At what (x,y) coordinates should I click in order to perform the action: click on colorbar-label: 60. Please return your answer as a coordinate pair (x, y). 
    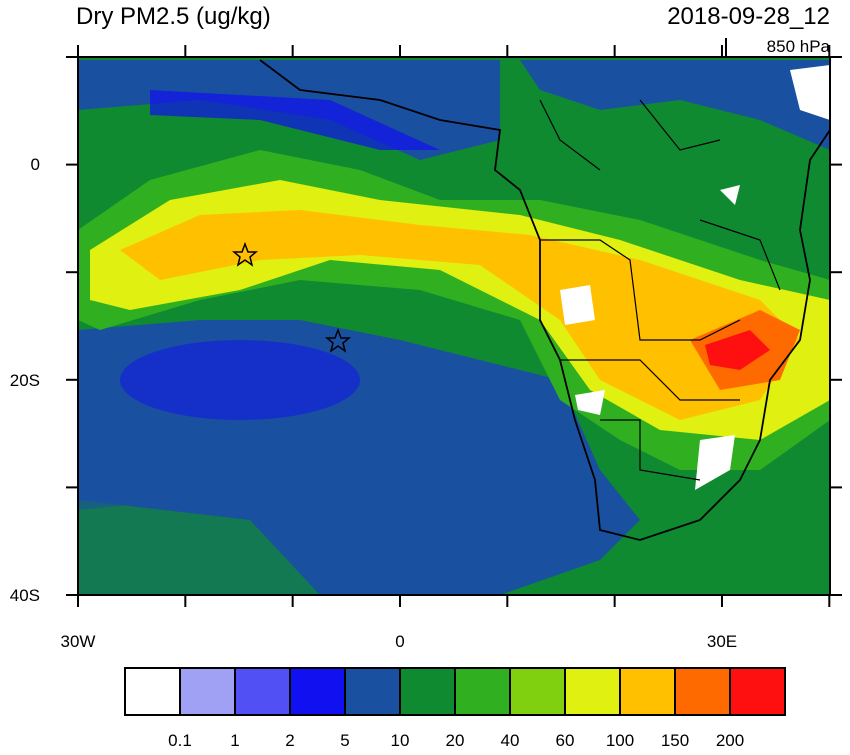
    Looking at the image, I should click on (565, 740).